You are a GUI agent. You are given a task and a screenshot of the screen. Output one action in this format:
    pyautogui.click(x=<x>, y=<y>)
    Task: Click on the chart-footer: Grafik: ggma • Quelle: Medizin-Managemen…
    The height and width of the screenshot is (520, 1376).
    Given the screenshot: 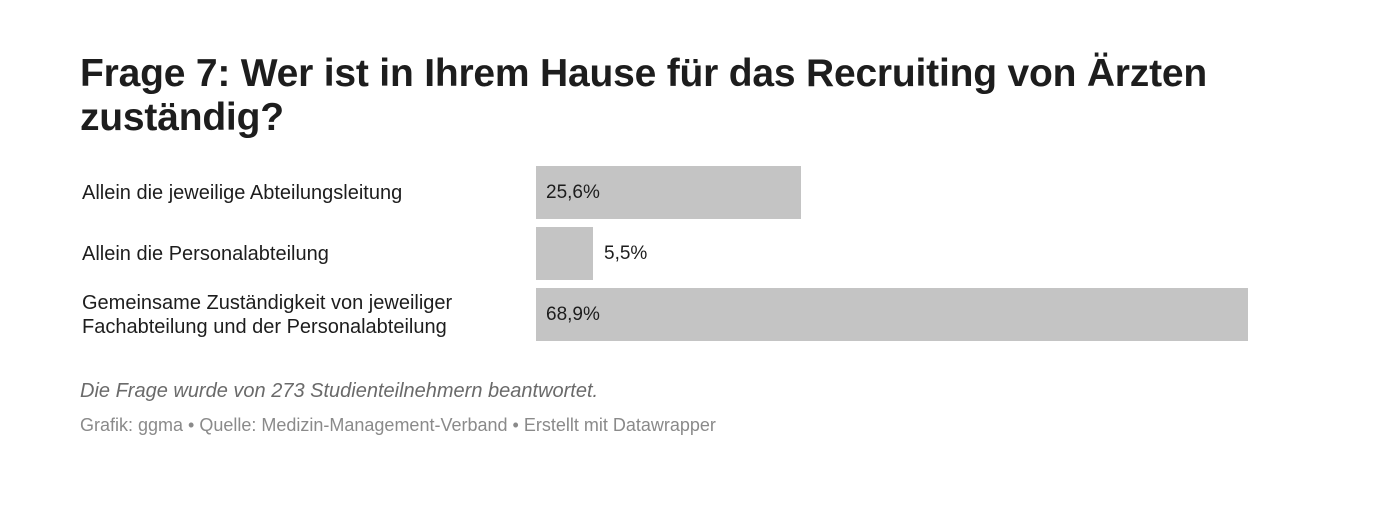 What is the action you would take?
    pyautogui.click(x=398, y=425)
    